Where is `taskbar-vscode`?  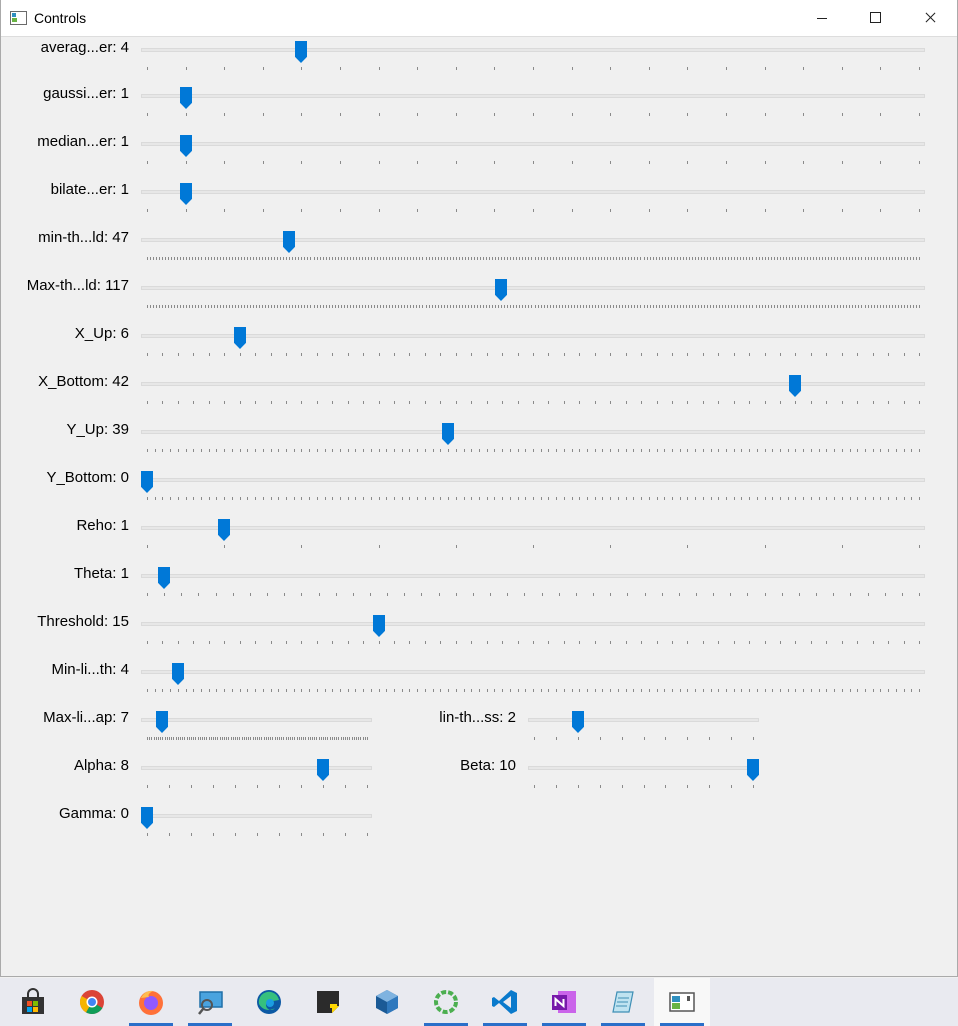 taskbar-vscode is located at coordinates (505, 1002).